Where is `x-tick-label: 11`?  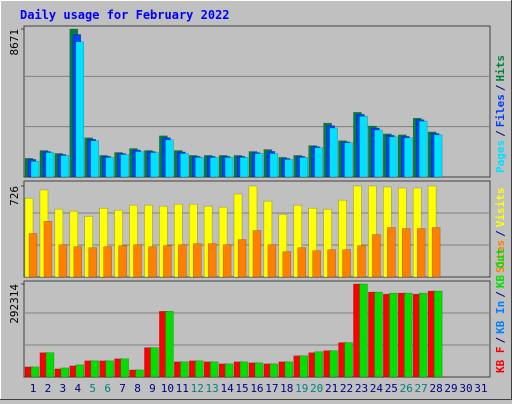
x-tick-label: 11 is located at coordinates (182, 388).